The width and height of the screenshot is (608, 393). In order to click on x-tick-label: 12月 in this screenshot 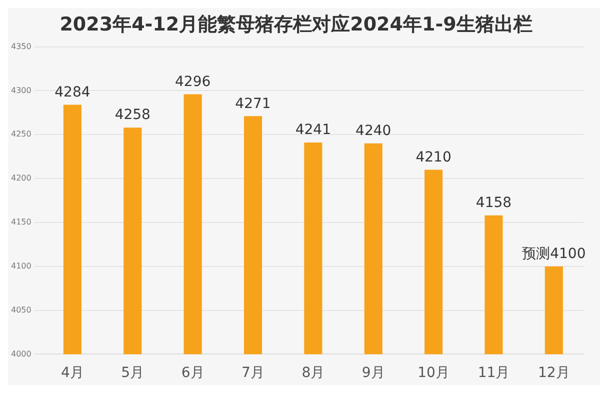, I will do `click(554, 373)`.